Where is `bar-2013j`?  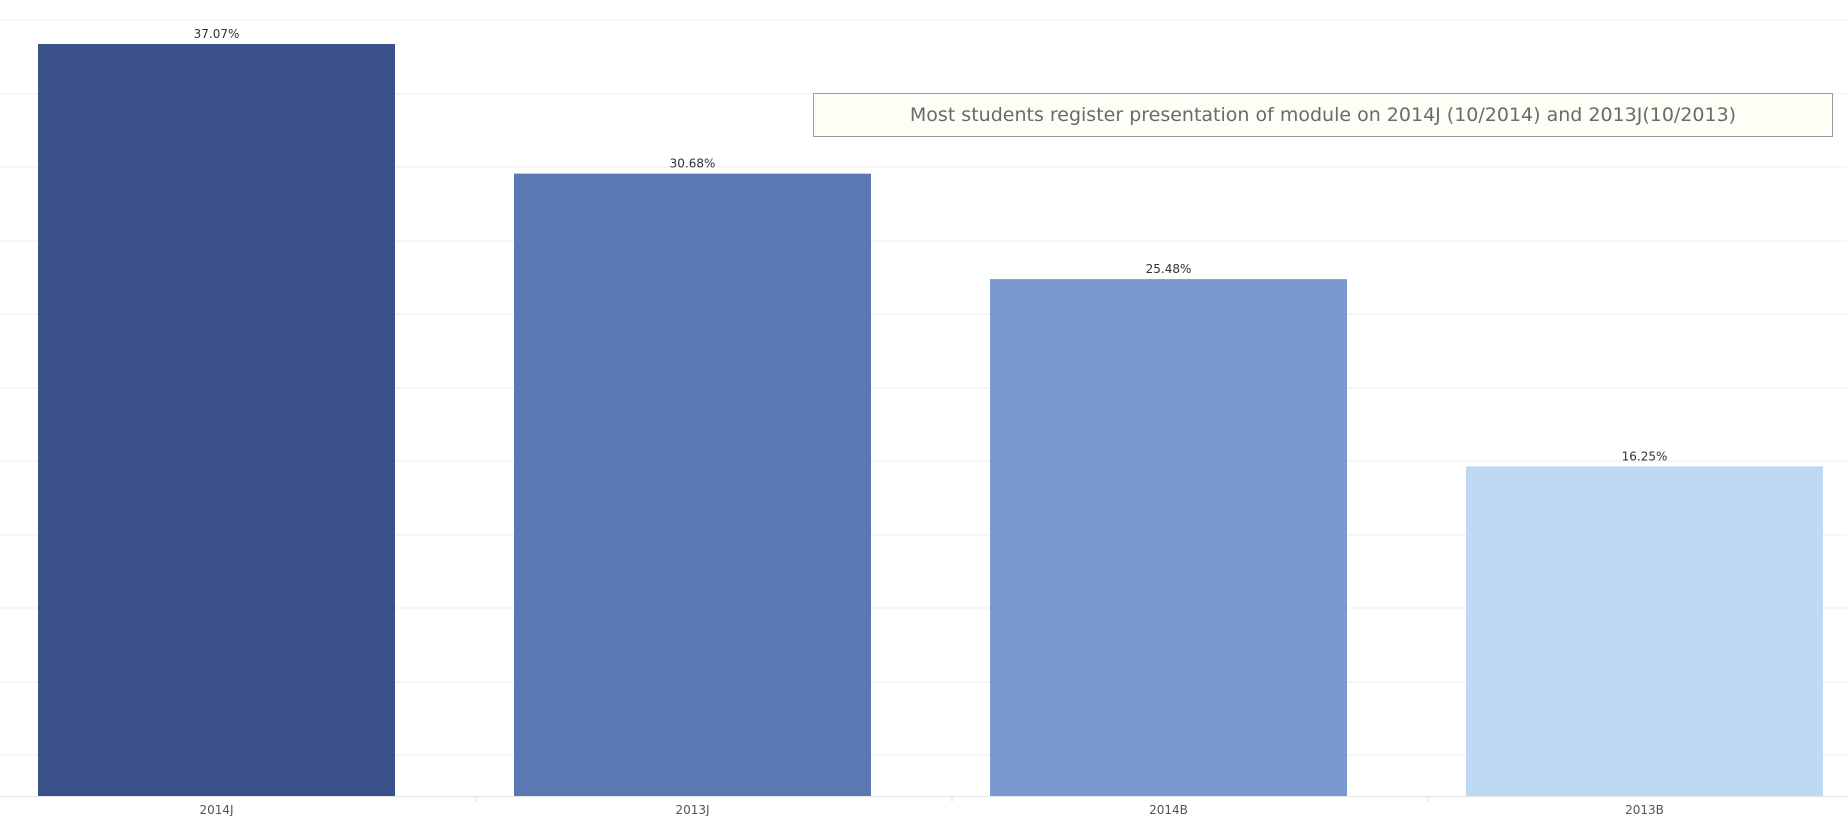 bar-2013j is located at coordinates (692, 484).